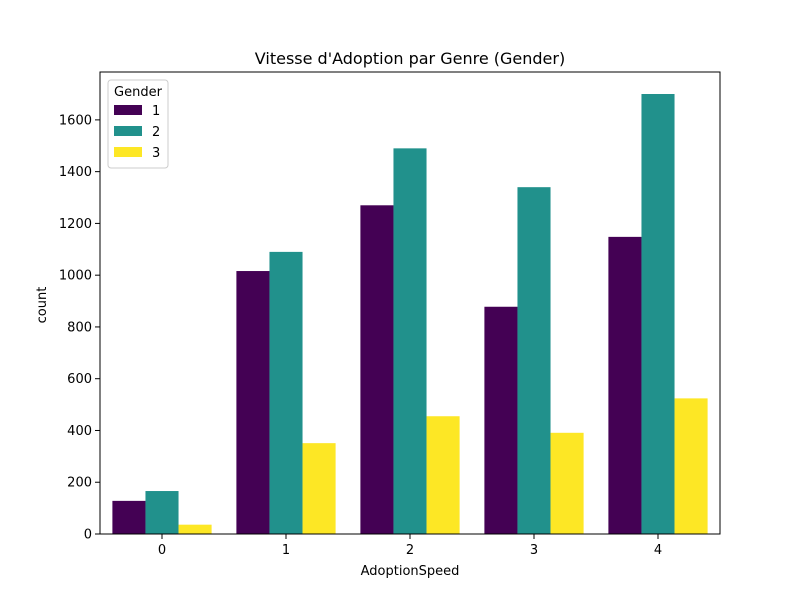  I want to click on x-tick-label: 1, so click(286, 550).